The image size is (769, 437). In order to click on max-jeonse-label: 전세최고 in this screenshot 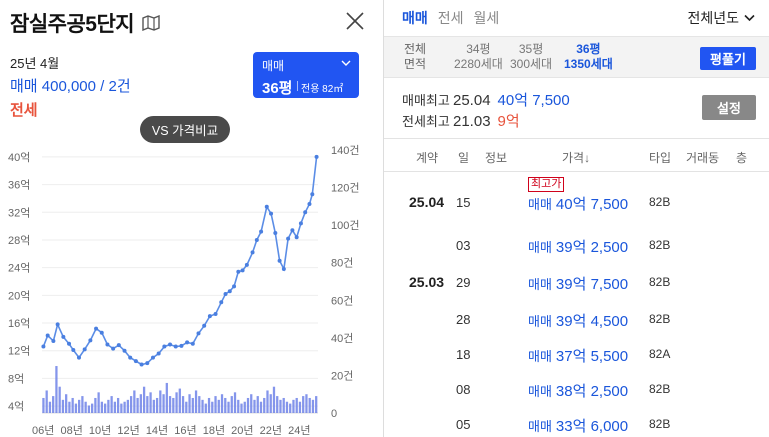, I will do `click(426, 121)`.